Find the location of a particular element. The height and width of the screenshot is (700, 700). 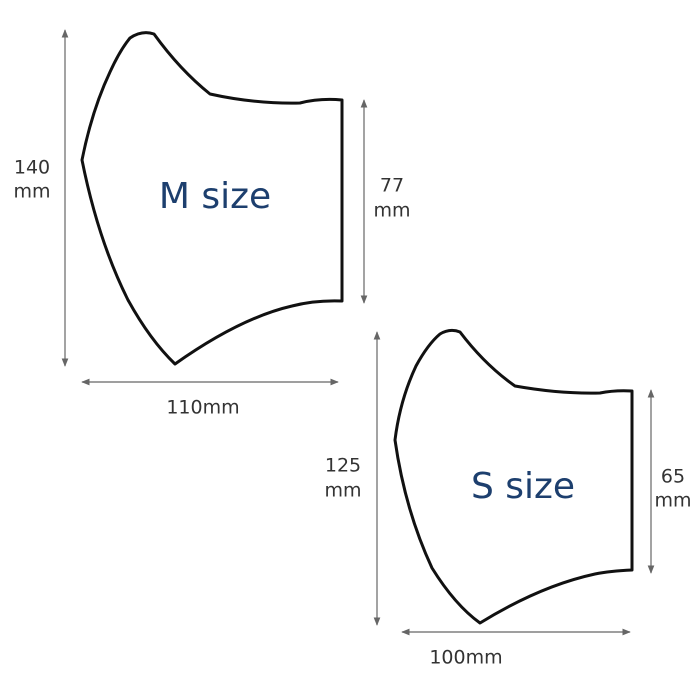

height-value: 140 is located at coordinates (32, 168).